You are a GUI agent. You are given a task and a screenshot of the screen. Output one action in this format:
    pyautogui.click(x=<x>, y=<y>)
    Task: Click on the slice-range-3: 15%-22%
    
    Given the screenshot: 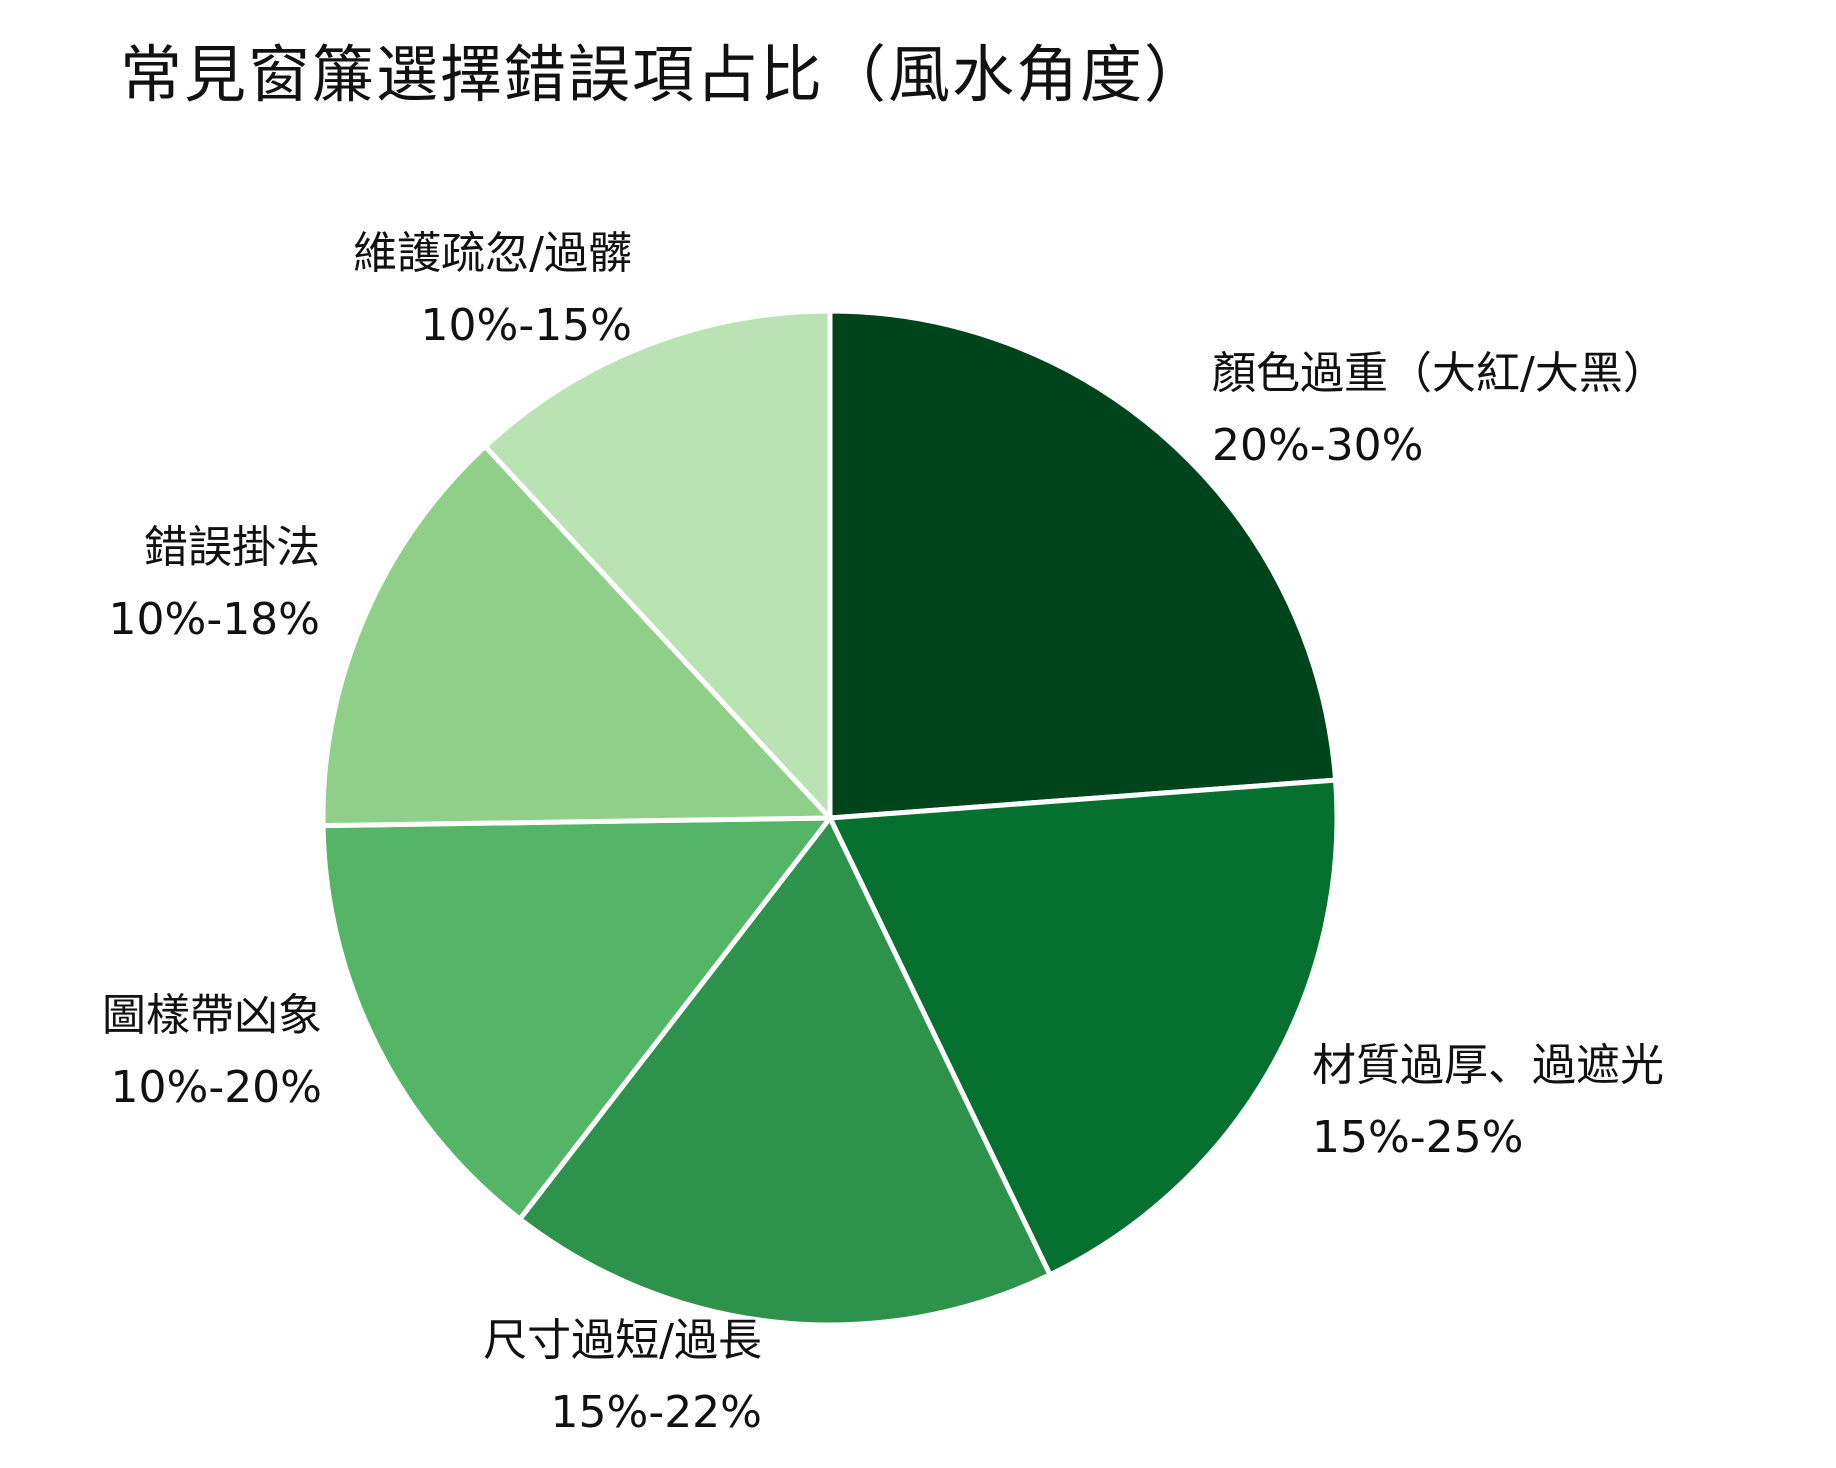 What is the action you would take?
    pyautogui.click(x=656, y=1412)
    